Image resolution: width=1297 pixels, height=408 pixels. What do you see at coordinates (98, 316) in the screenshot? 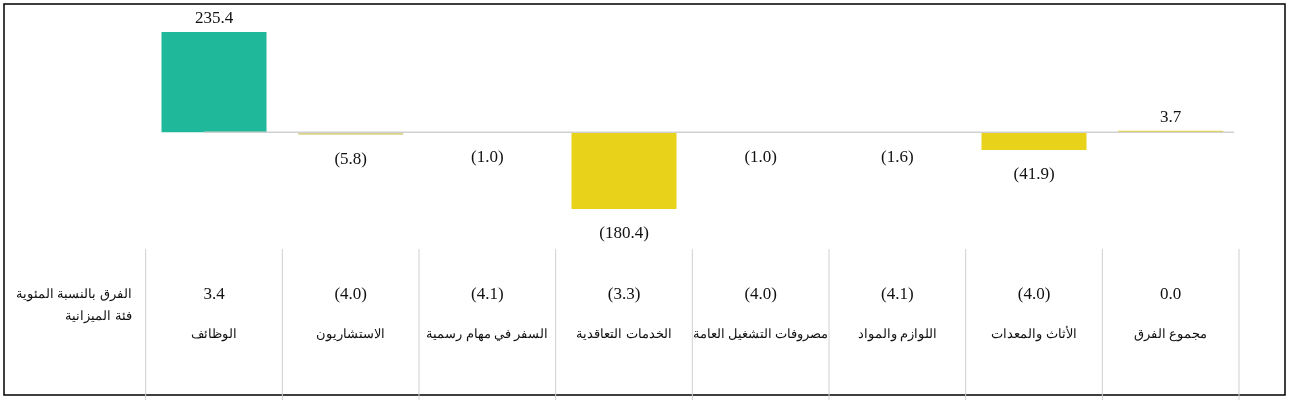
I see `text: فئة الميزانية` at bounding box center [98, 316].